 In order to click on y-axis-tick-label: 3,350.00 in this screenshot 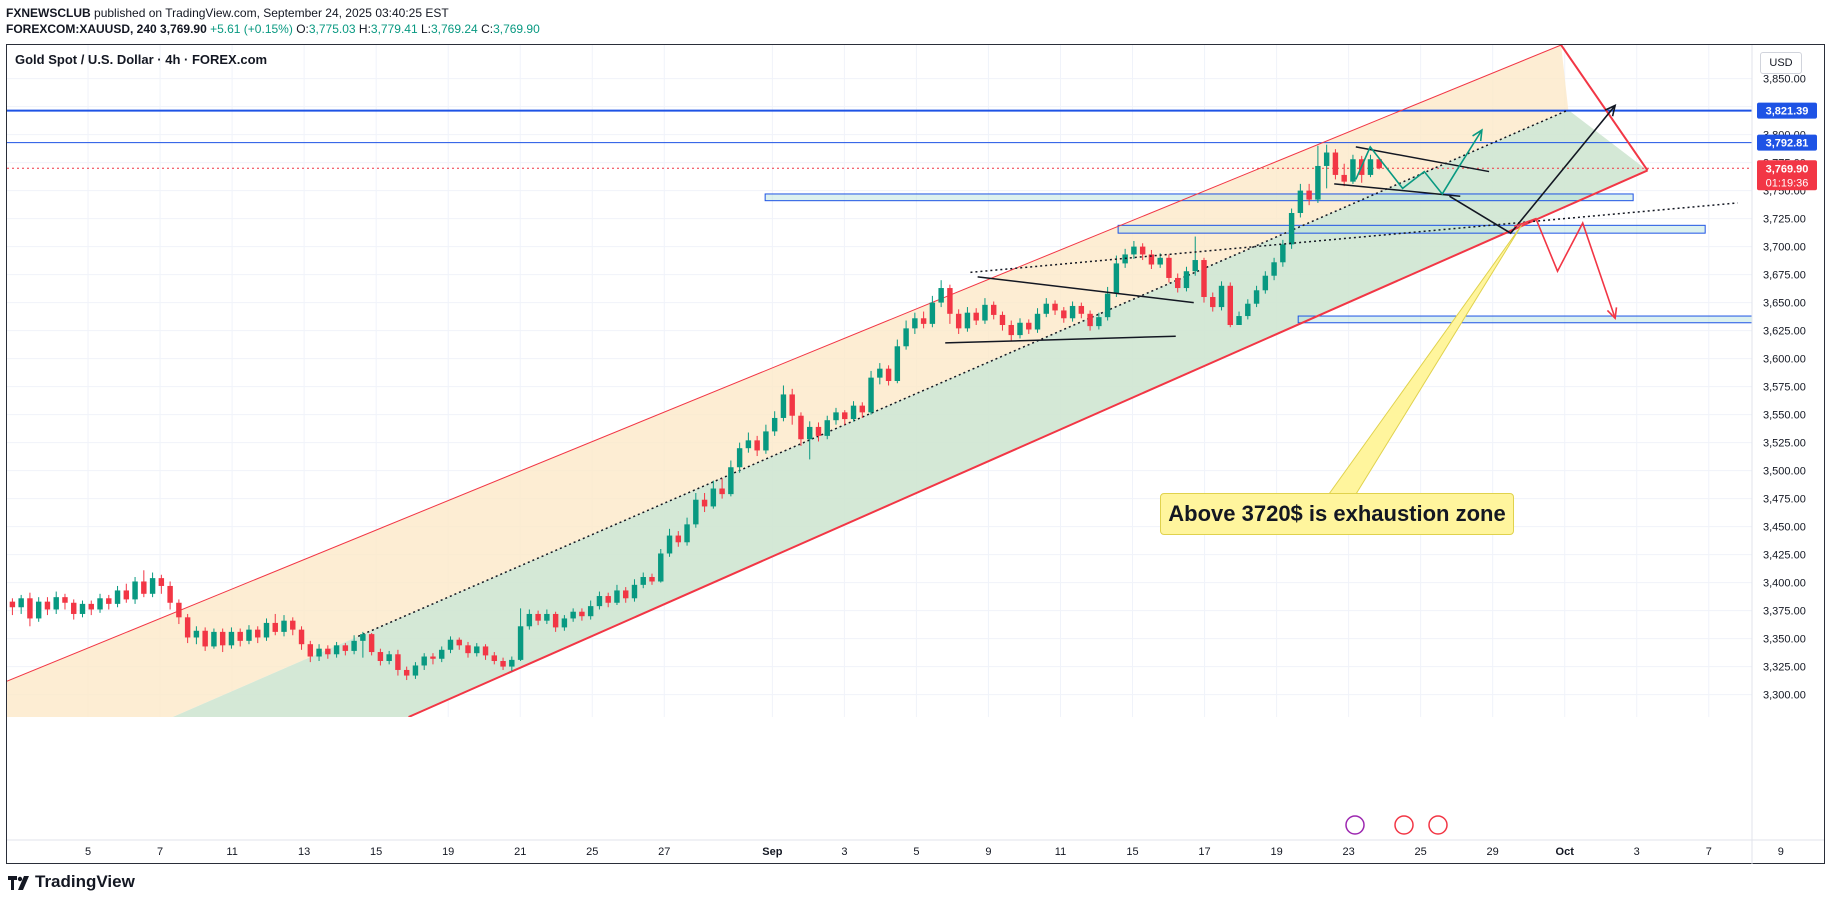, I will do `click(1784, 640)`.